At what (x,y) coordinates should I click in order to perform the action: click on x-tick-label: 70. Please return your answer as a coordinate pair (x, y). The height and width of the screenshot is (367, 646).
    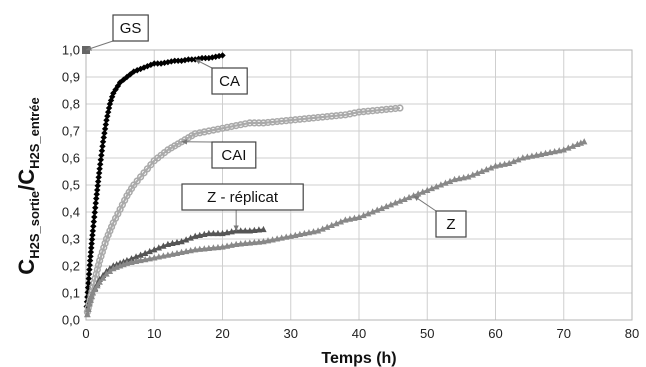
    Looking at the image, I should click on (564, 333).